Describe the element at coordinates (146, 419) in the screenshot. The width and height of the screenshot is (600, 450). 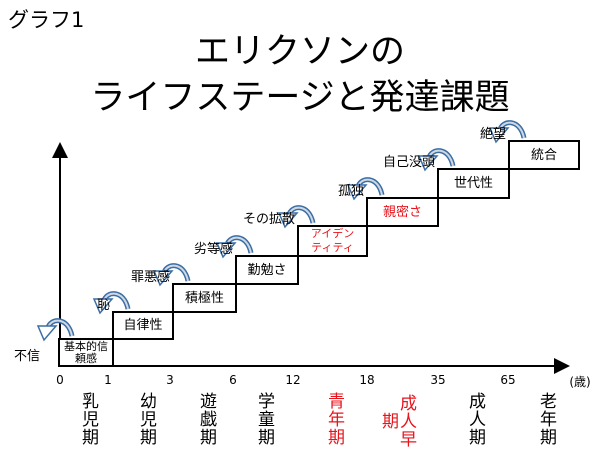
I see `stage-label: 幼児期` at that location.